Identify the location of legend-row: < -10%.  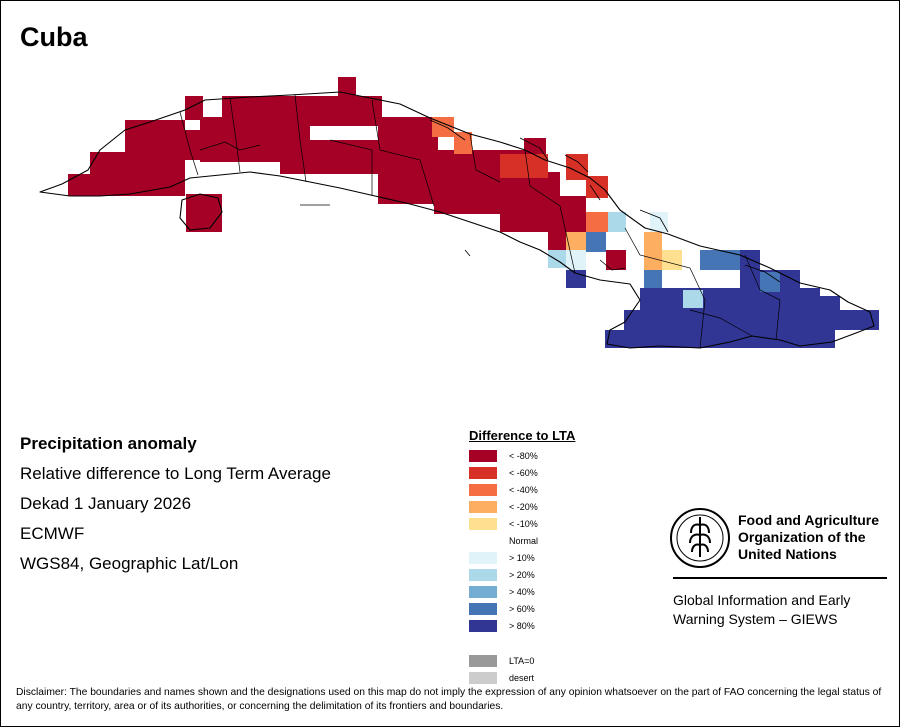
(522, 523).